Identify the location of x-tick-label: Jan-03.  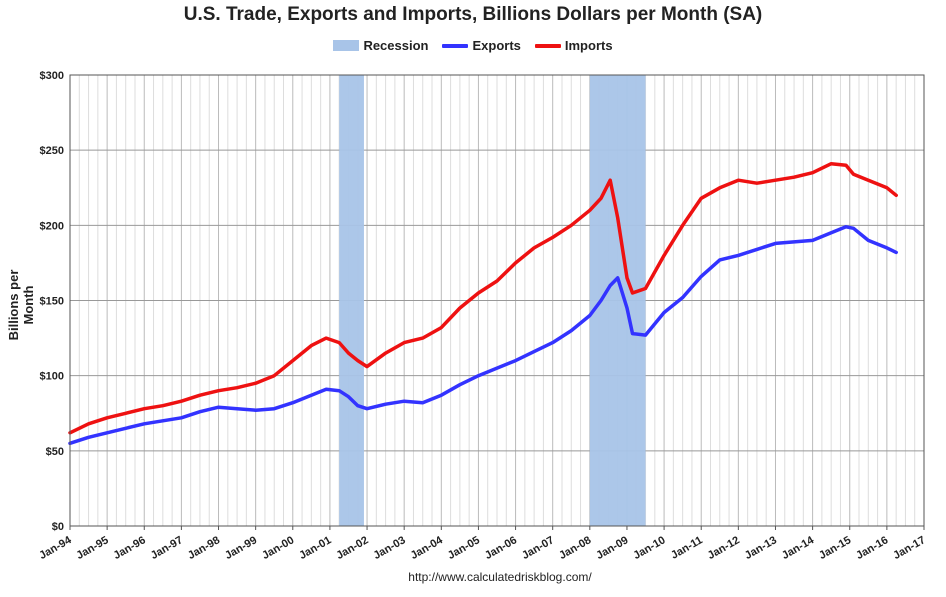
(389, 548).